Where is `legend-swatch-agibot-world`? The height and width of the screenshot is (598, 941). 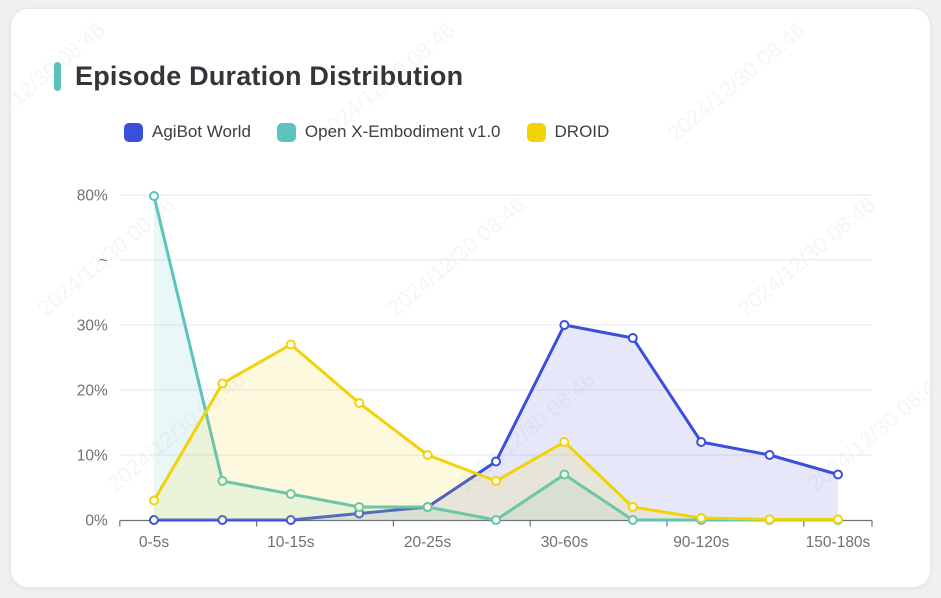
legend-swatch-agibot-world is located at coordinates (133, 132).